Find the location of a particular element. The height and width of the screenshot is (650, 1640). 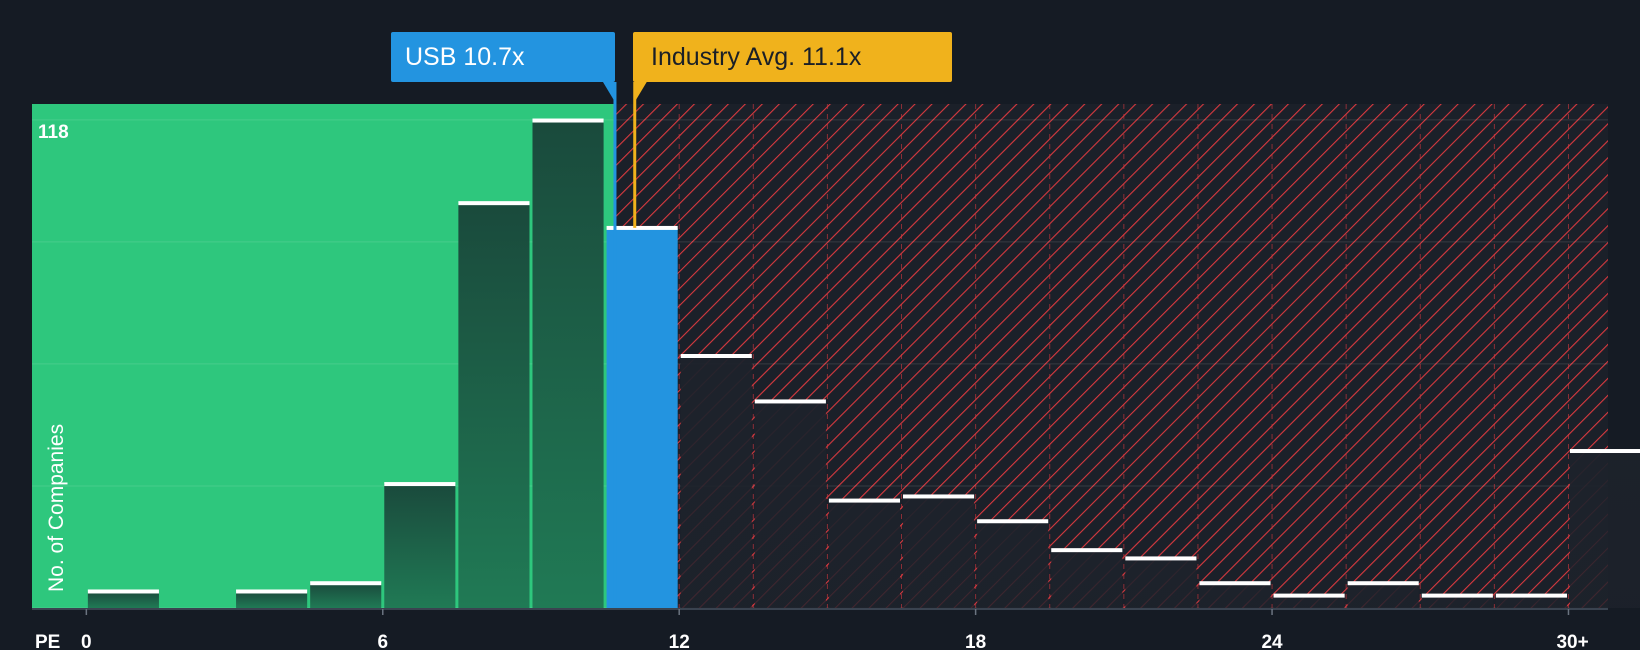

x-axis-label: PE is located at coordinates (47, 641).